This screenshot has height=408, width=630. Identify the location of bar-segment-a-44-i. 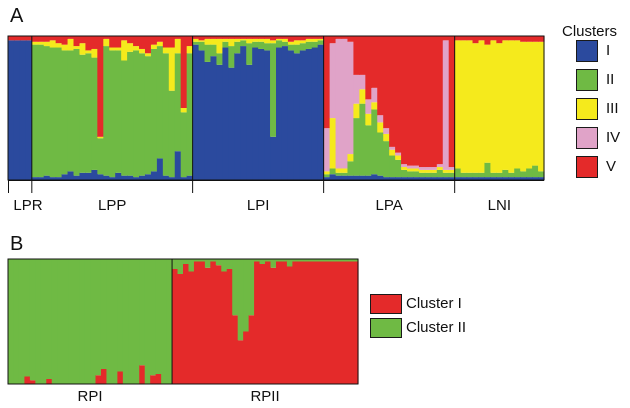
(273, 158).